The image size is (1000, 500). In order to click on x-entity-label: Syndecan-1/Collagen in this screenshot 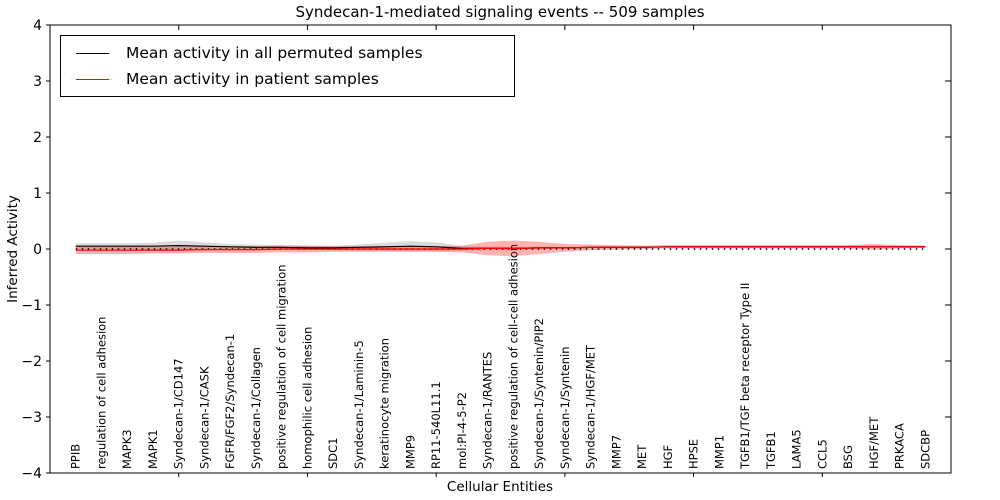, I will do `click(256, 408)`.